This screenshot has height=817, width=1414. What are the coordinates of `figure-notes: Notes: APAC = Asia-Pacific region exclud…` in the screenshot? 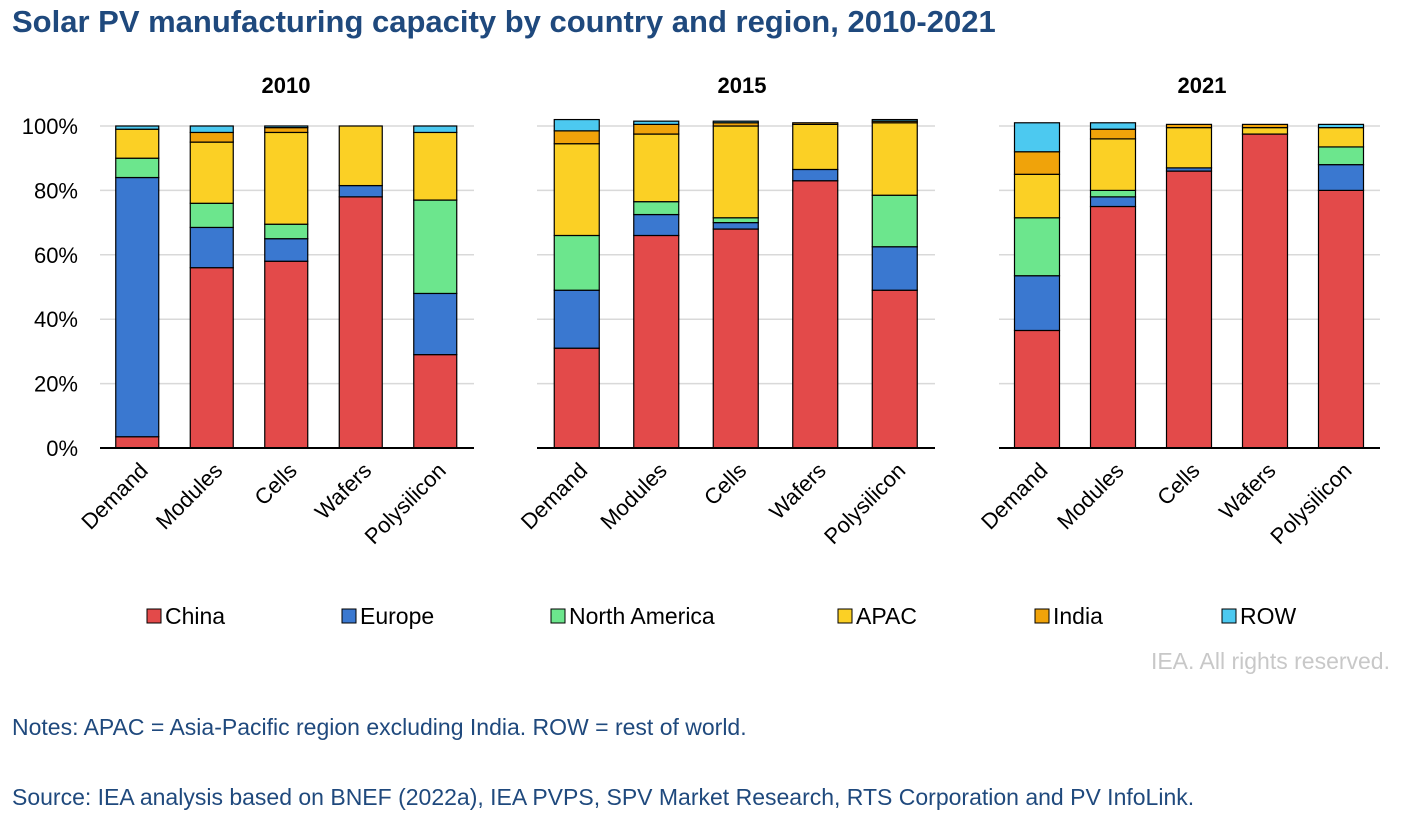 It's located at (379, 727).